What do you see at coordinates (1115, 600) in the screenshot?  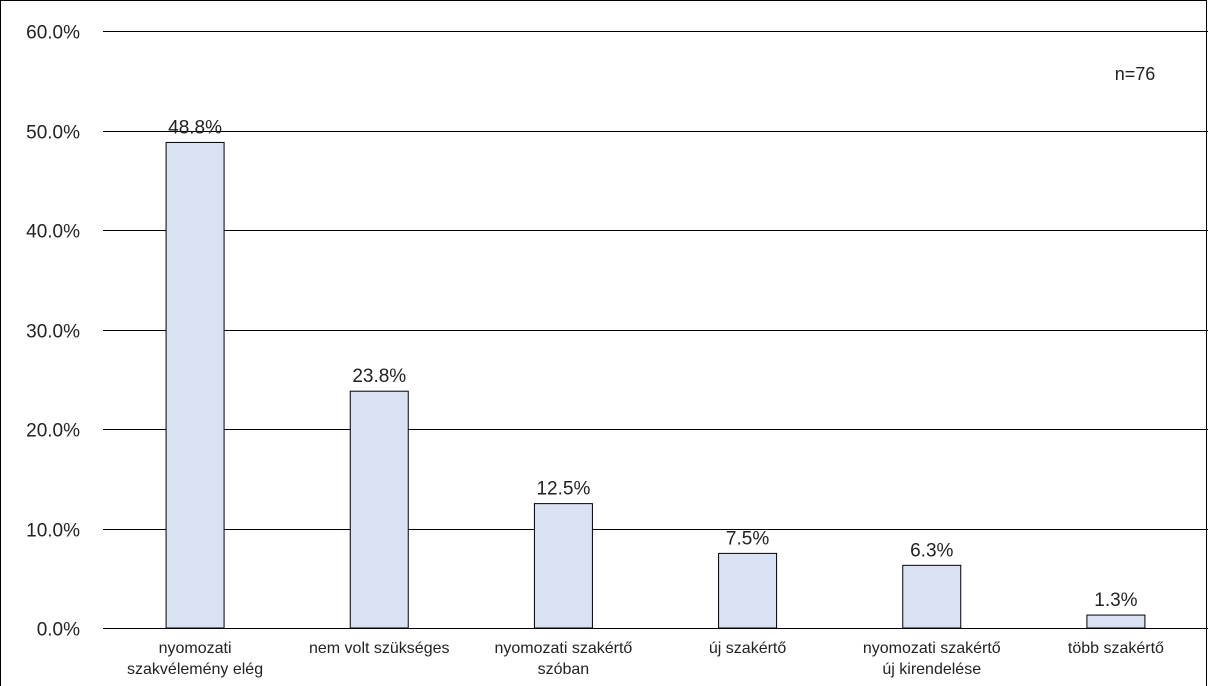 I see `data-label: 1.3%` at bounding box center [1115, 600].